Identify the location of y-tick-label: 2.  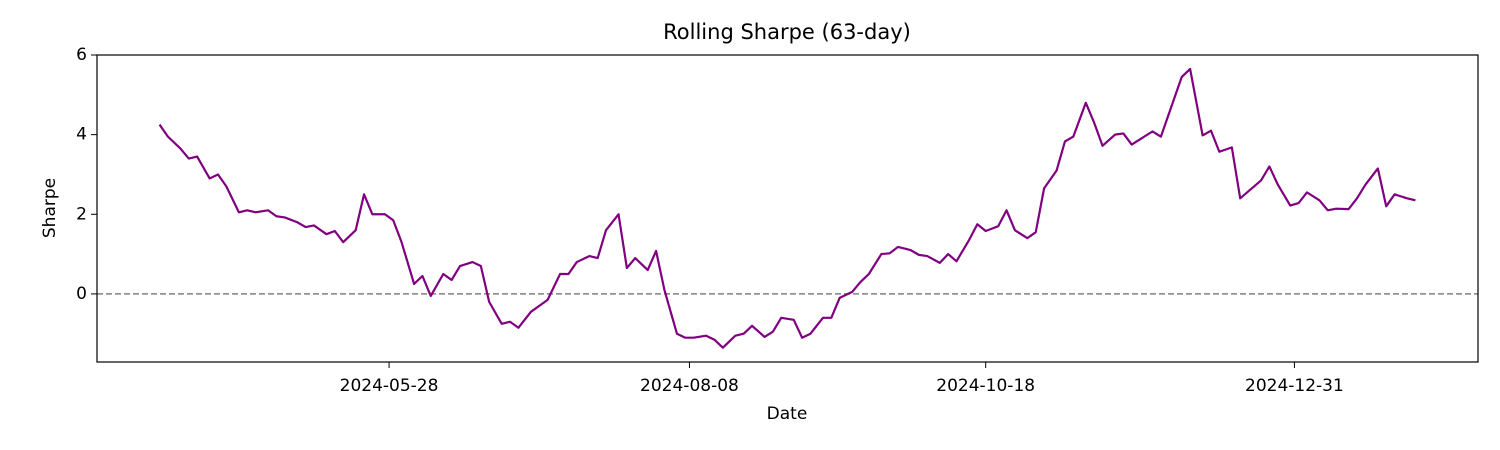
(81, 214).